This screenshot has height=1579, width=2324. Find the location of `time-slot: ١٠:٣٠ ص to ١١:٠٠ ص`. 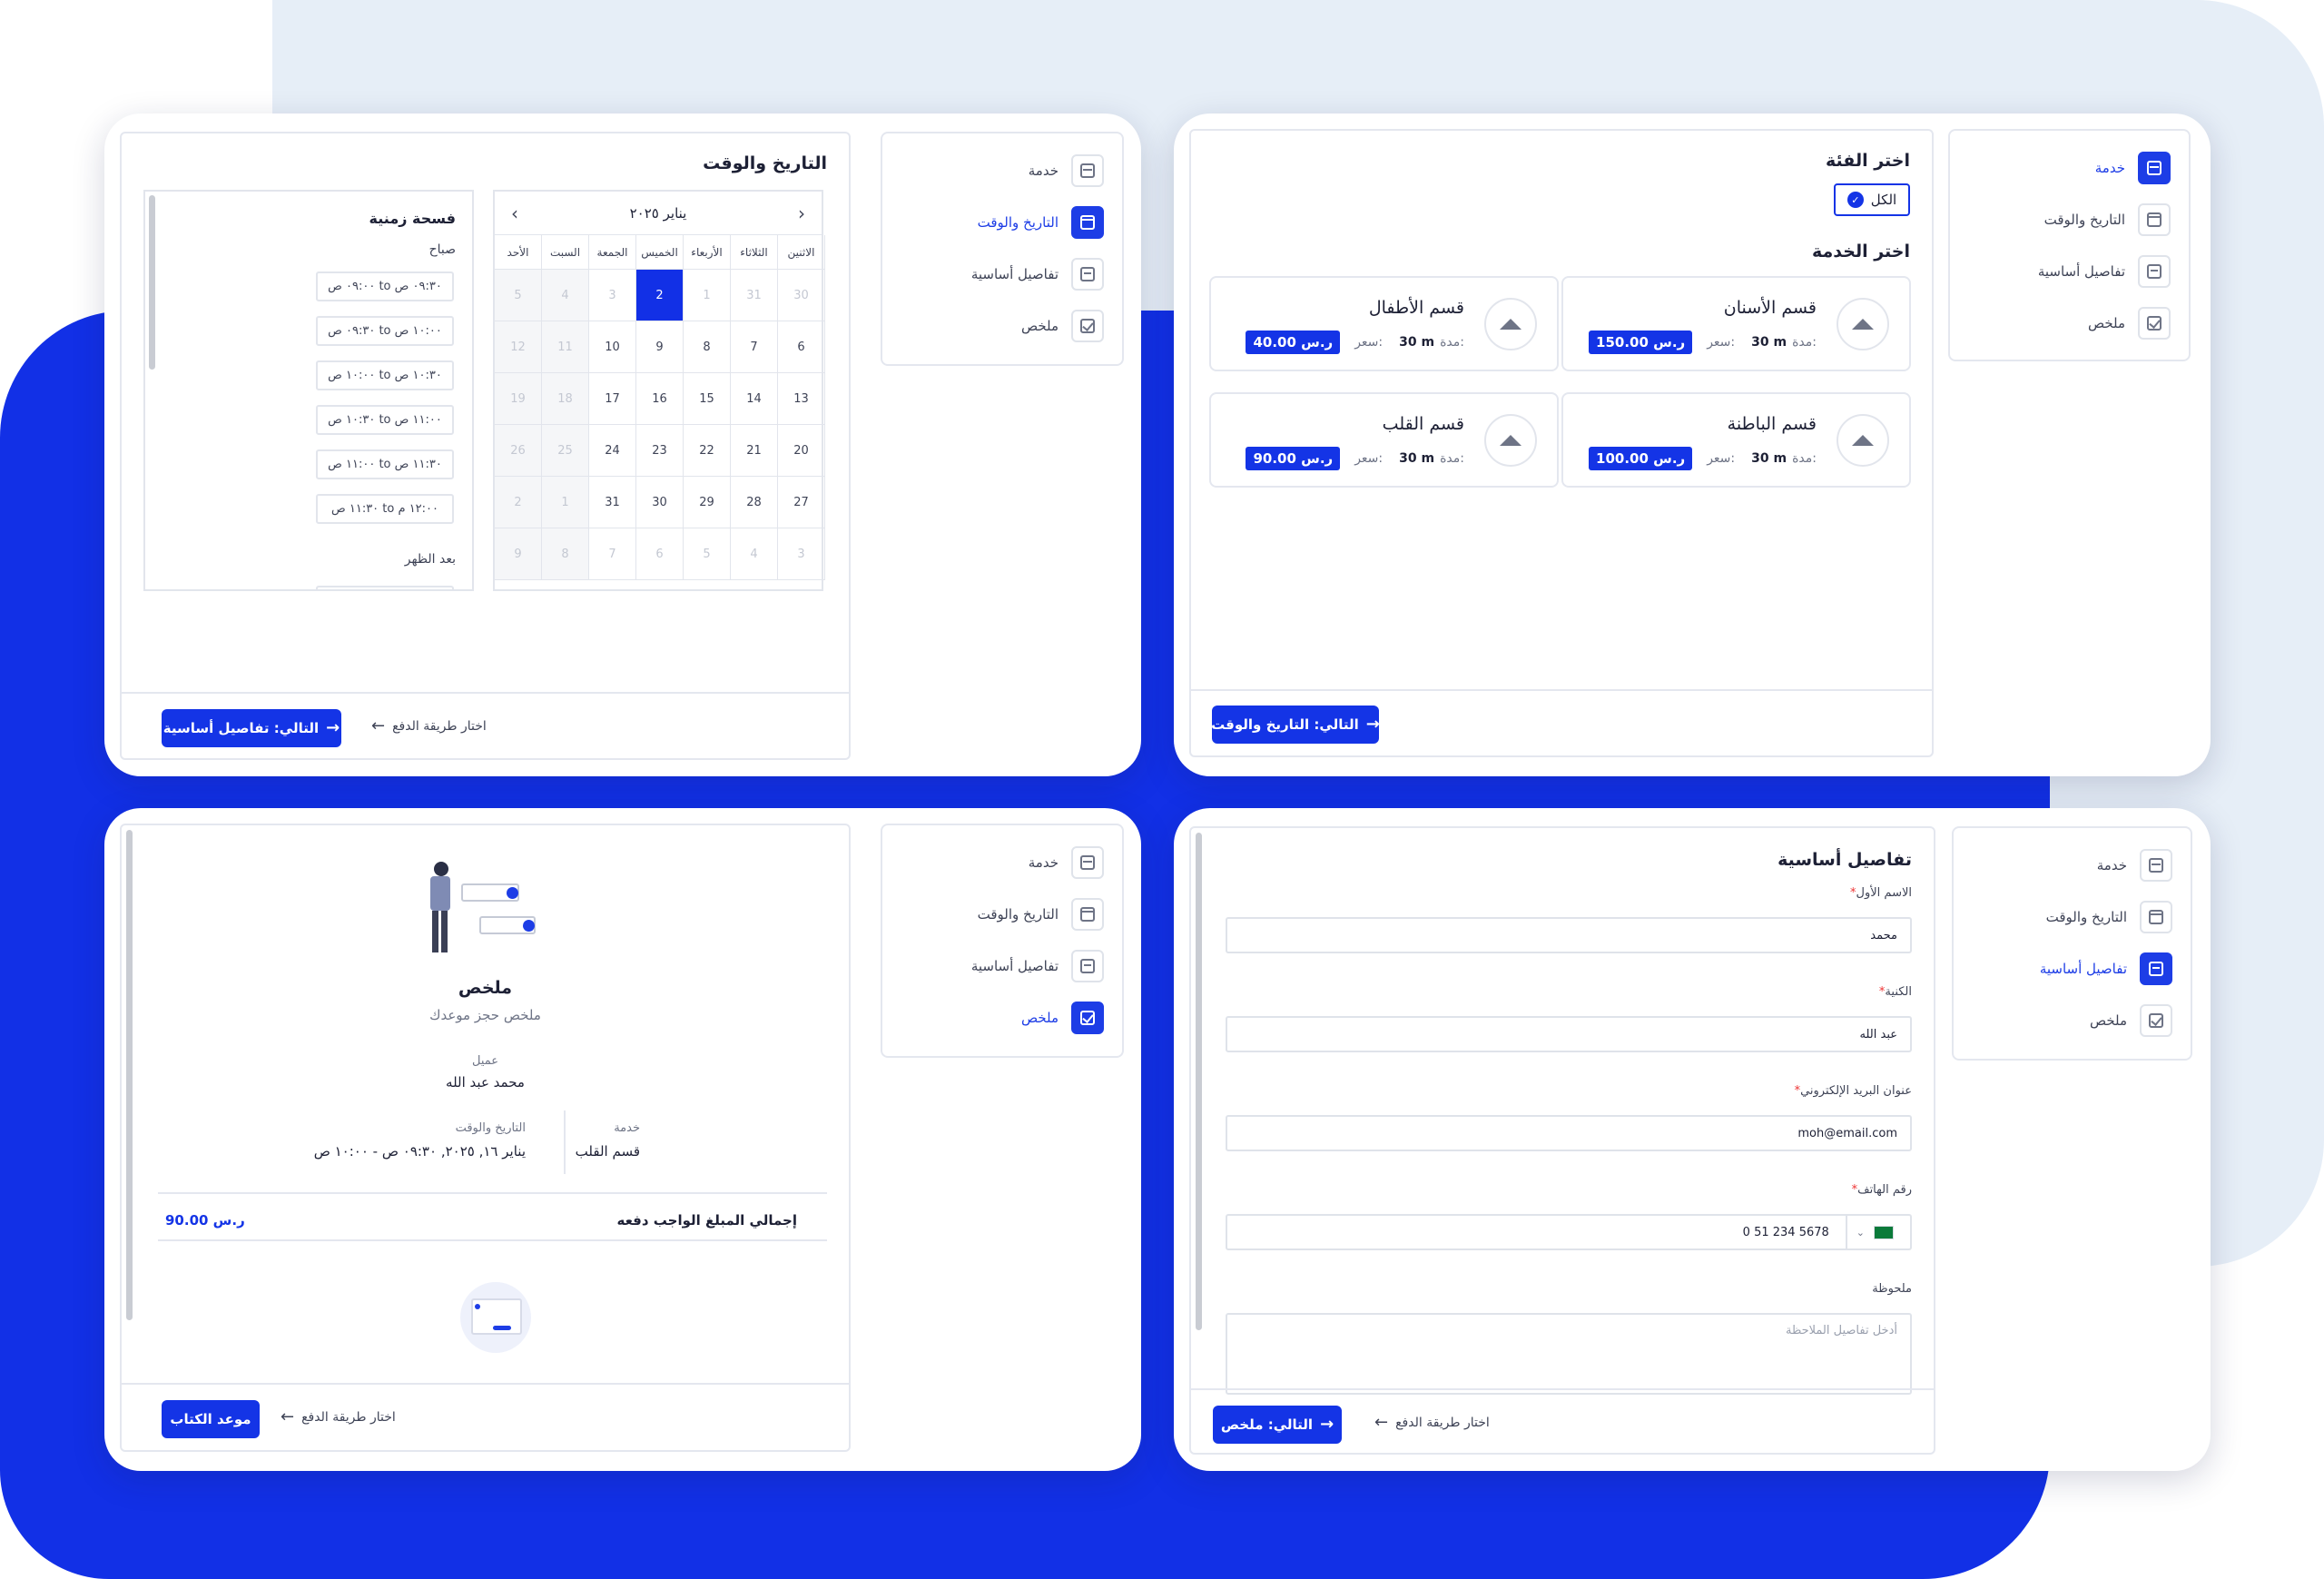

time-slot: ١٠:٣٠ ص to ١١:٠٠ ص is located at coordinates (385, 420).